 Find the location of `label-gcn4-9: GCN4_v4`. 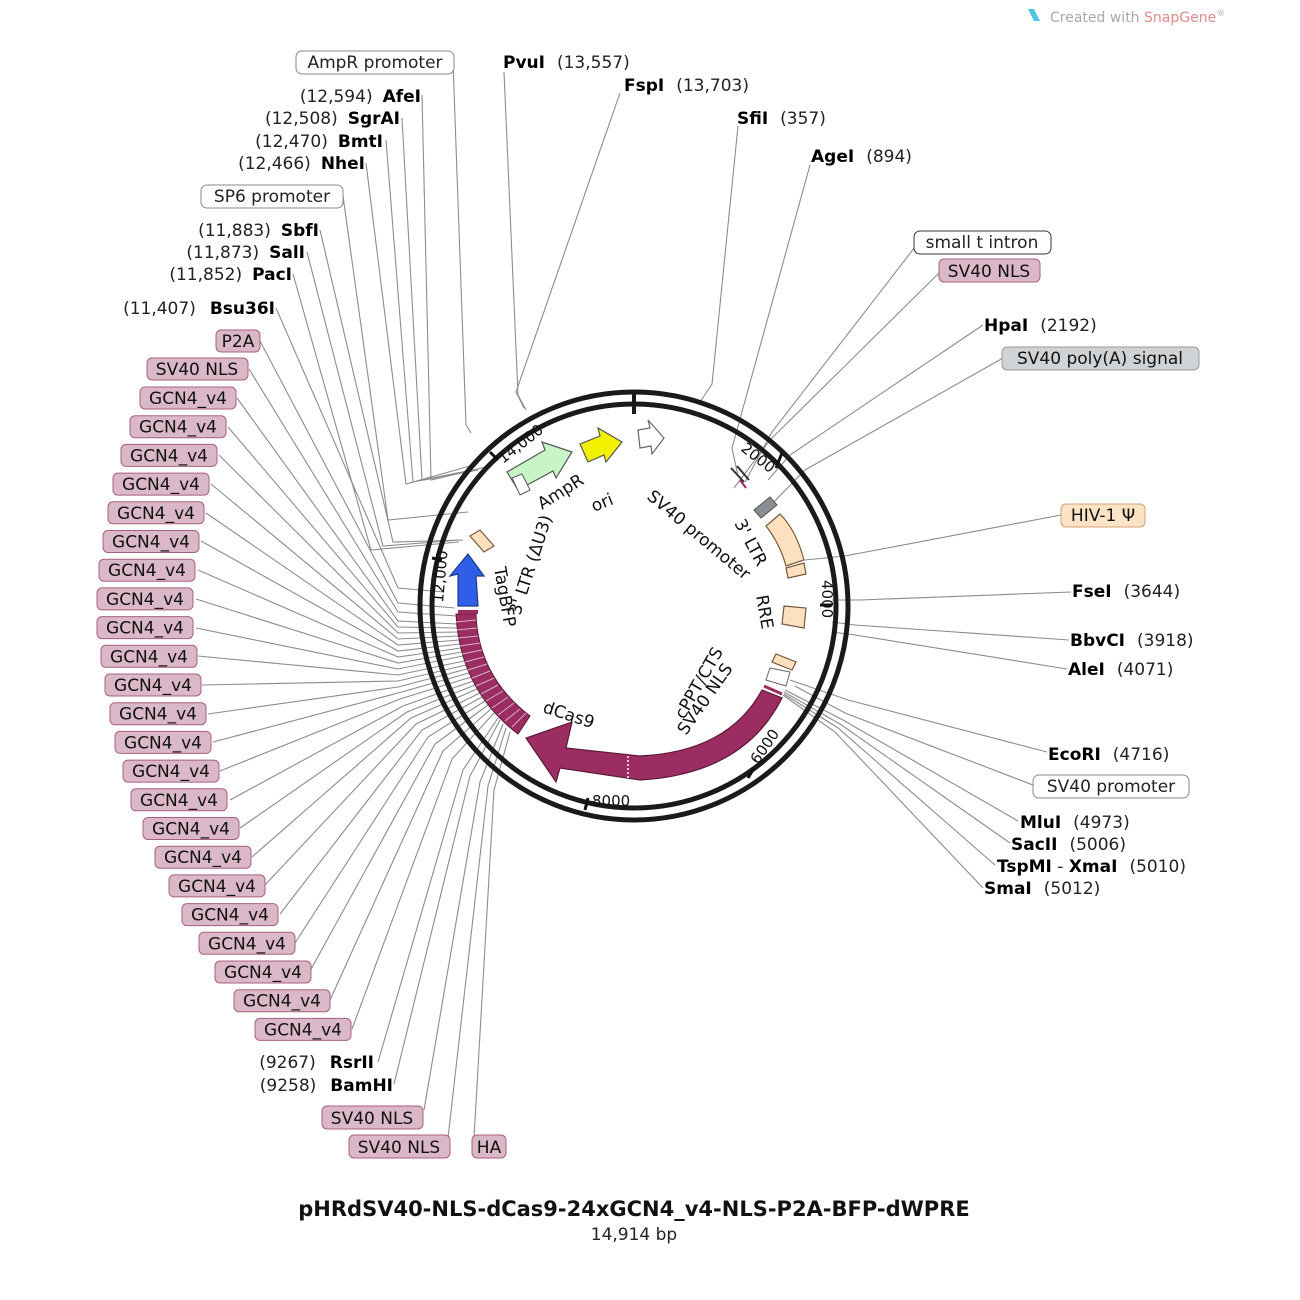

label-gcn4-9: GCN4_v4 is located at coordinates (145, 629).